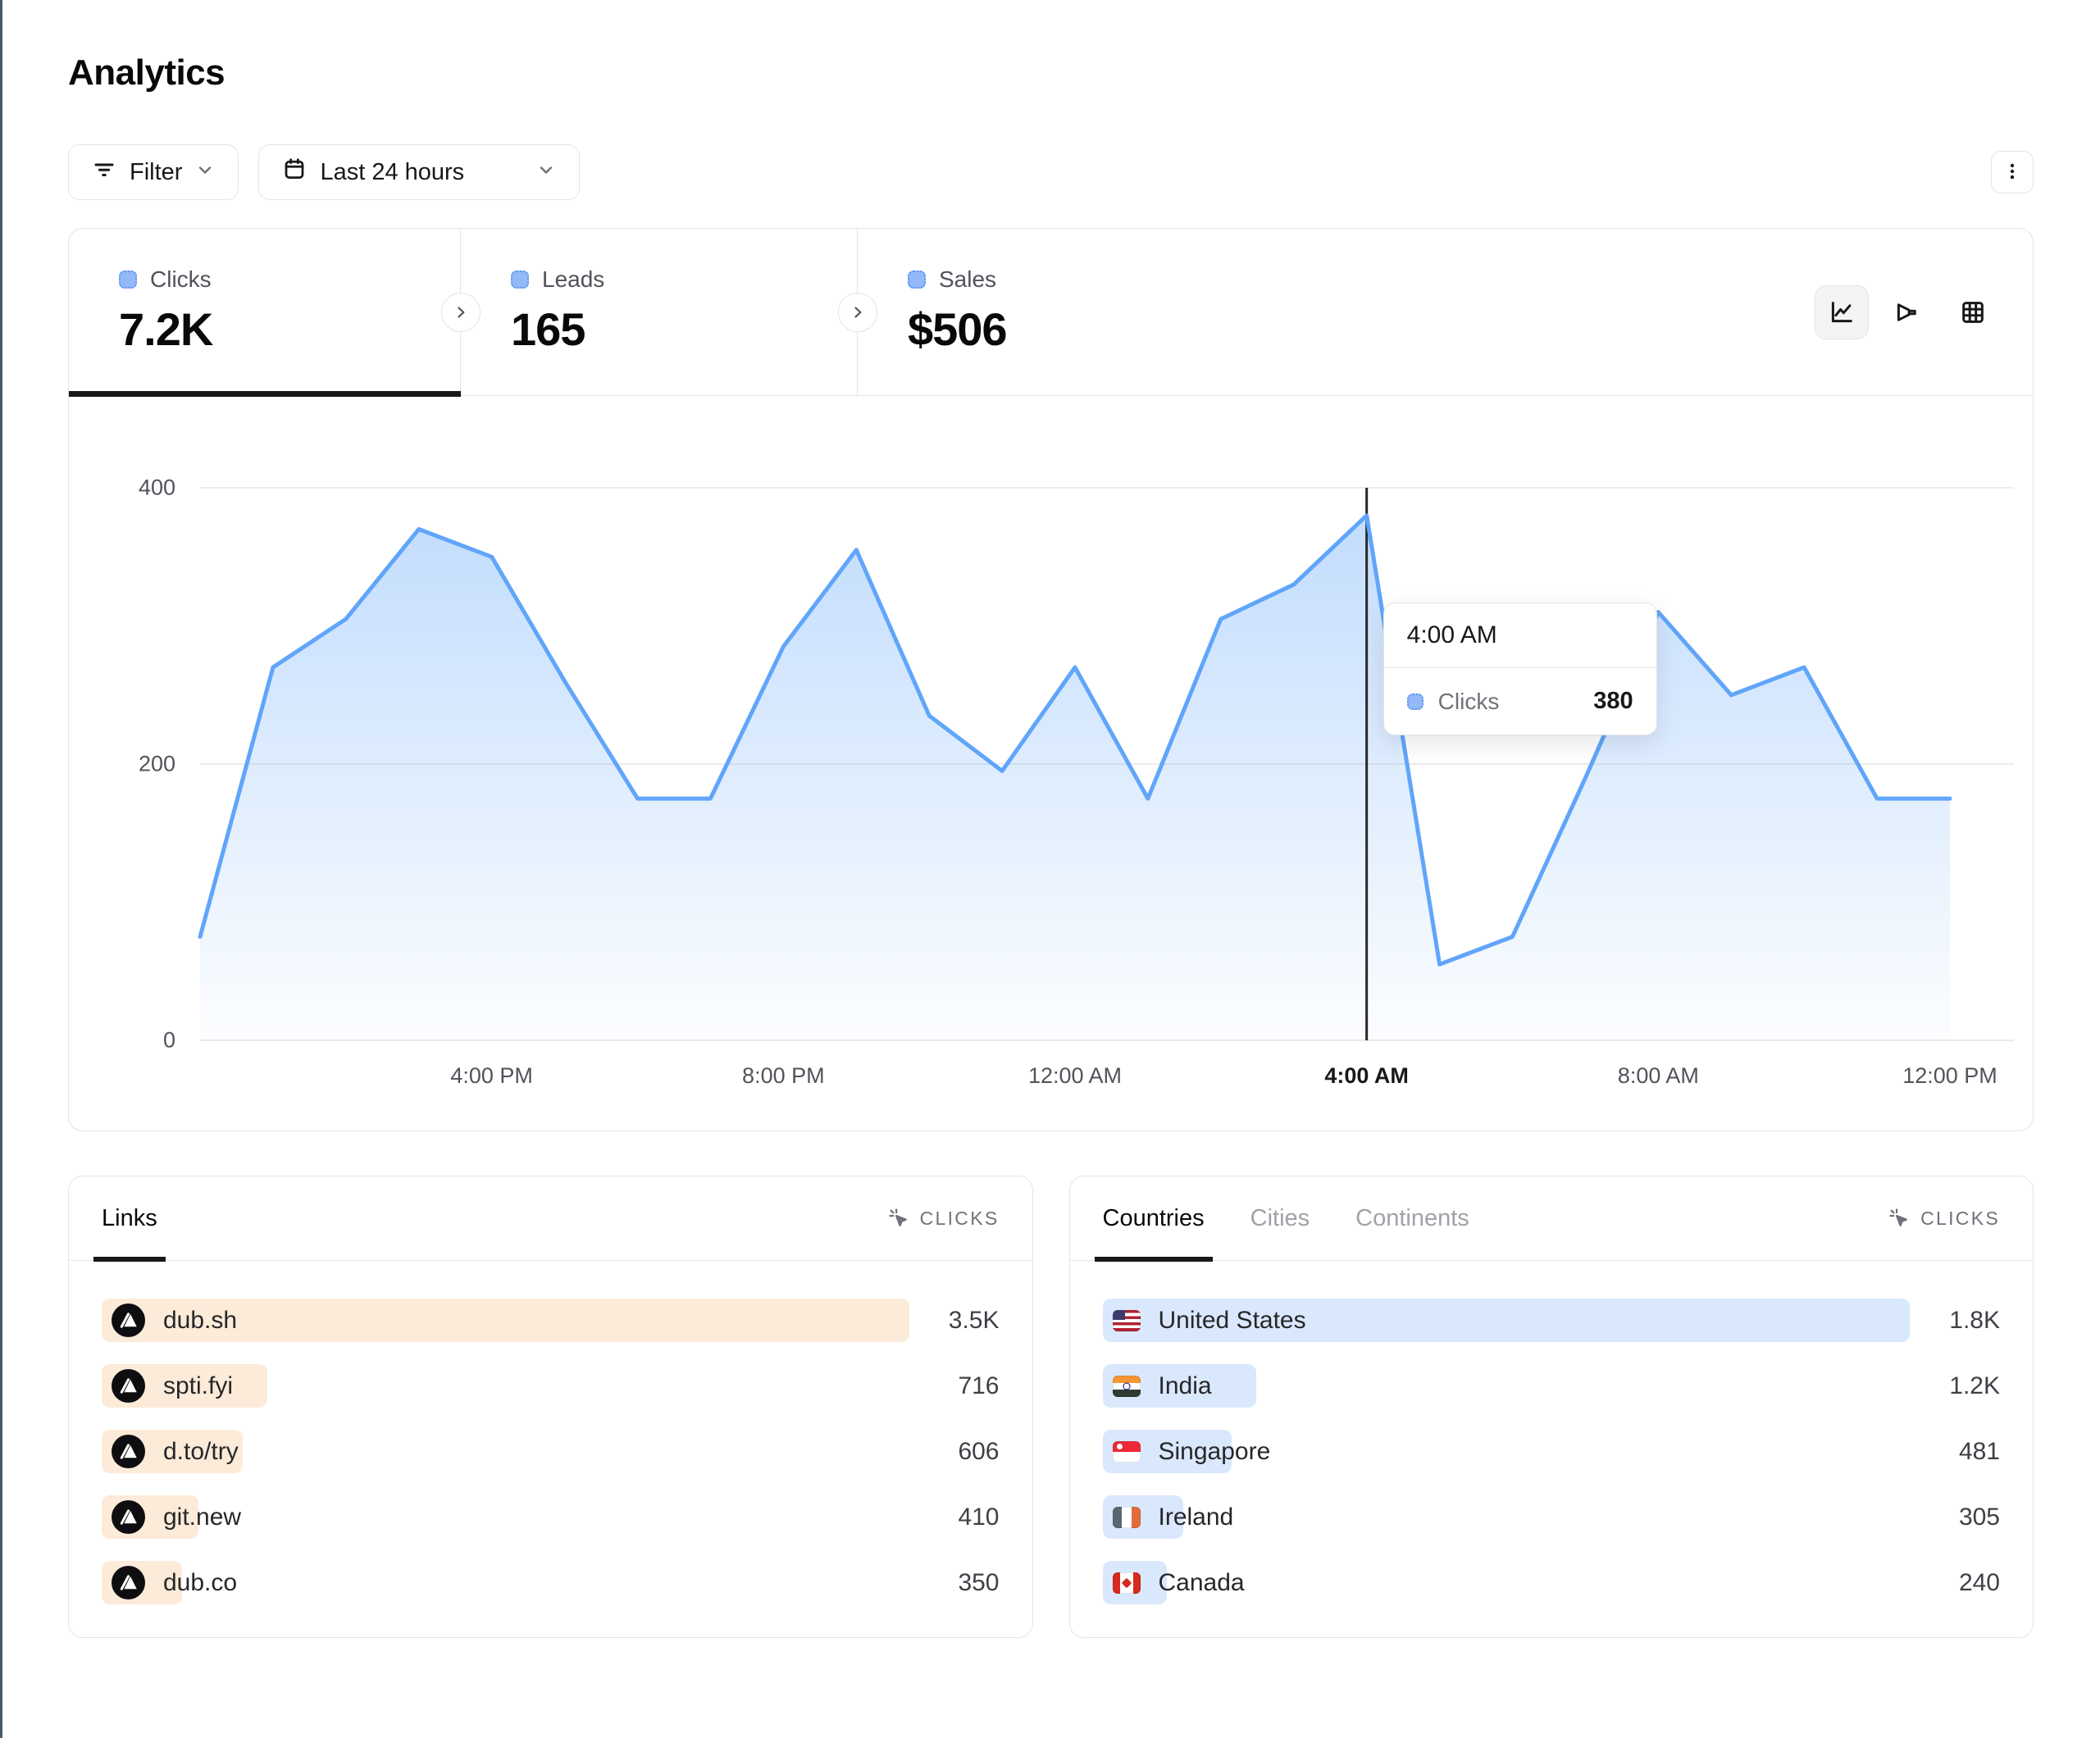 The height and width of the screenshot is (1738, 2100). Describe the element at coordinates (1280, 1217) in the screenshot. I see `tab-cities: Cities` at that location.